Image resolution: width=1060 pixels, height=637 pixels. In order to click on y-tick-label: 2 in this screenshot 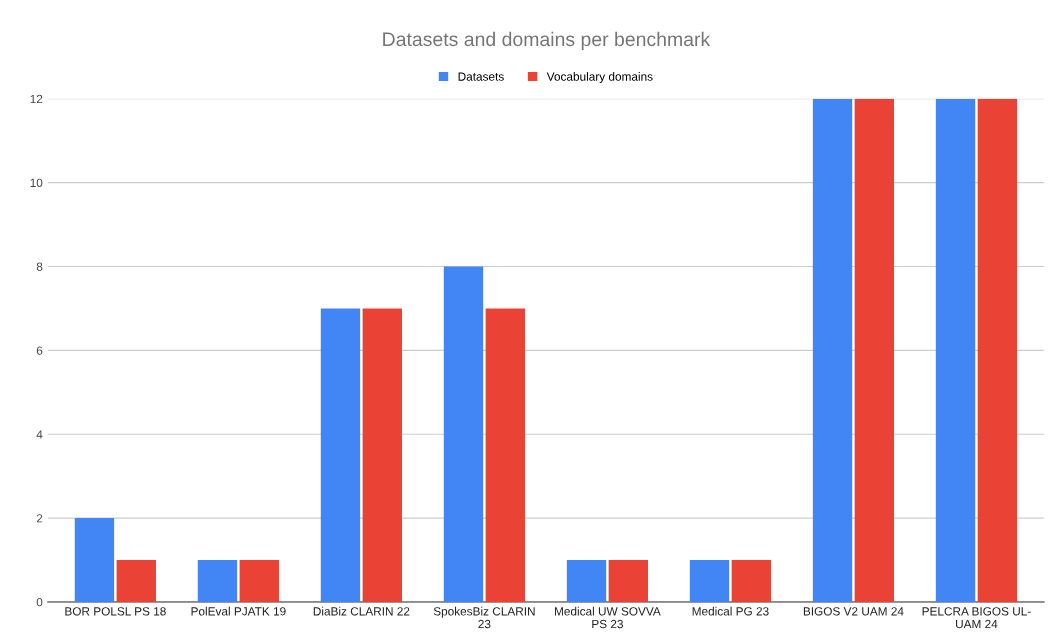, I will do `click(39, 518)`.